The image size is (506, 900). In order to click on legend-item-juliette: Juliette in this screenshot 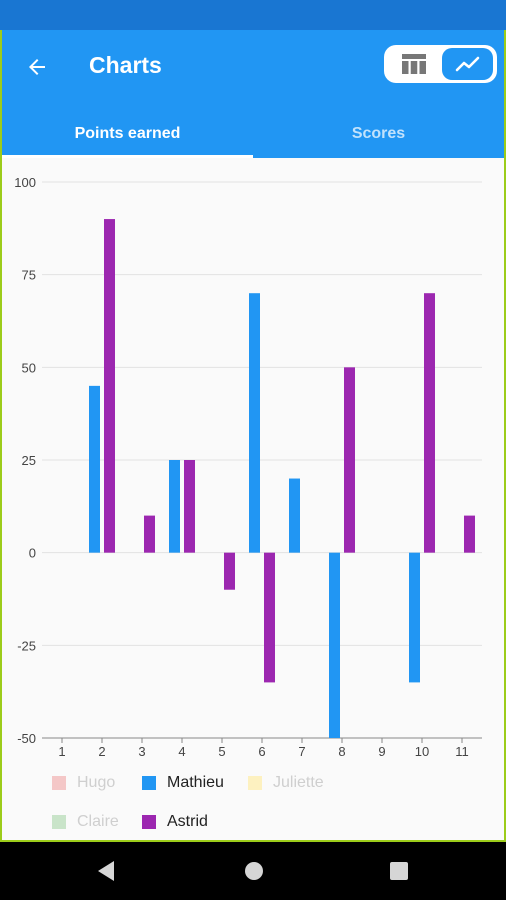, I will do `click(286, 783)`.